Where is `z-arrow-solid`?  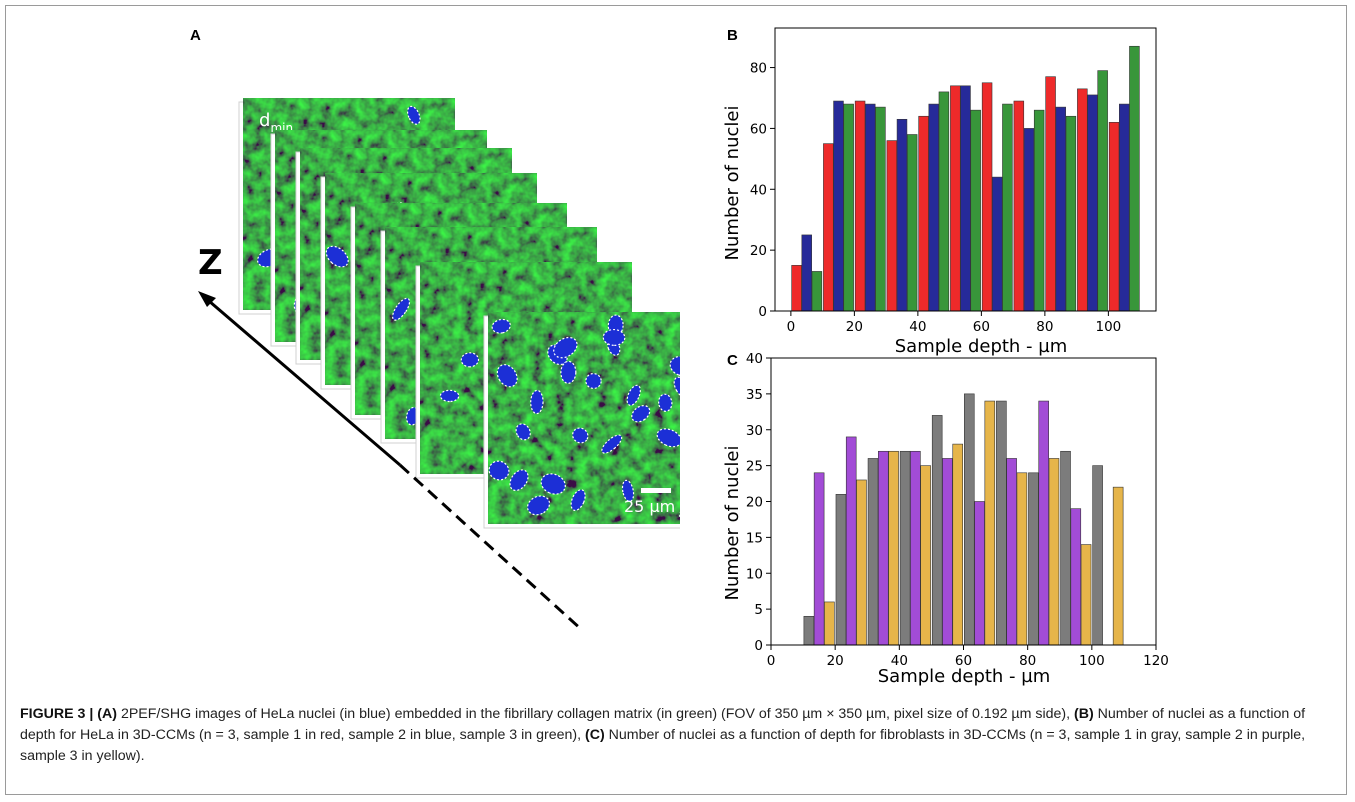 z-arrow-solid is located at coordinates (301, 380).